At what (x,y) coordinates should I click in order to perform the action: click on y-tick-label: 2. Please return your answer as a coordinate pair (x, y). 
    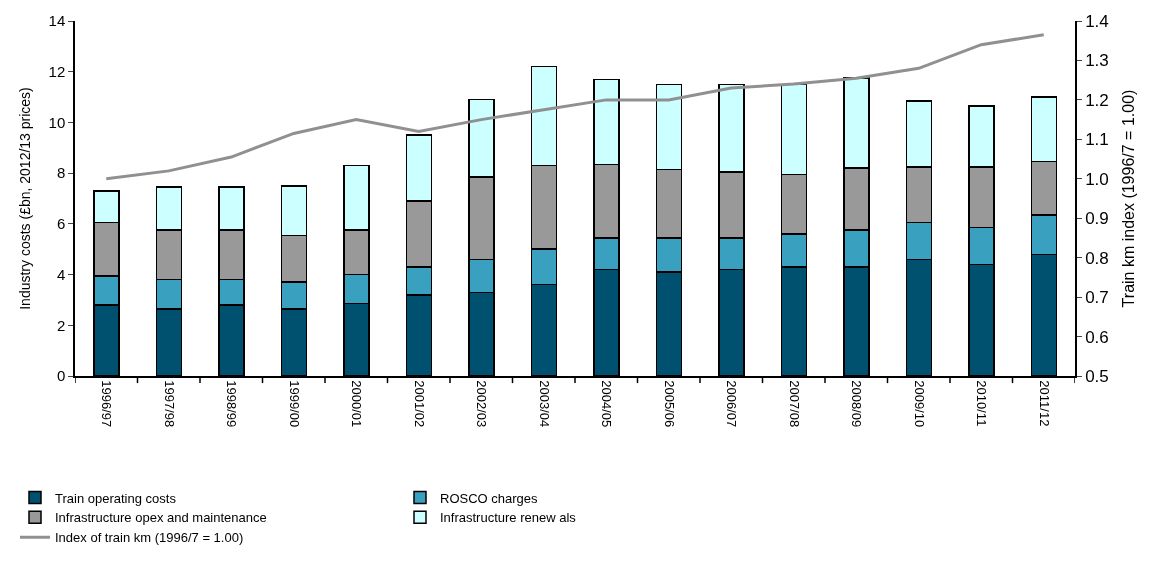
    Looking at the image, I should click on (61, 325).